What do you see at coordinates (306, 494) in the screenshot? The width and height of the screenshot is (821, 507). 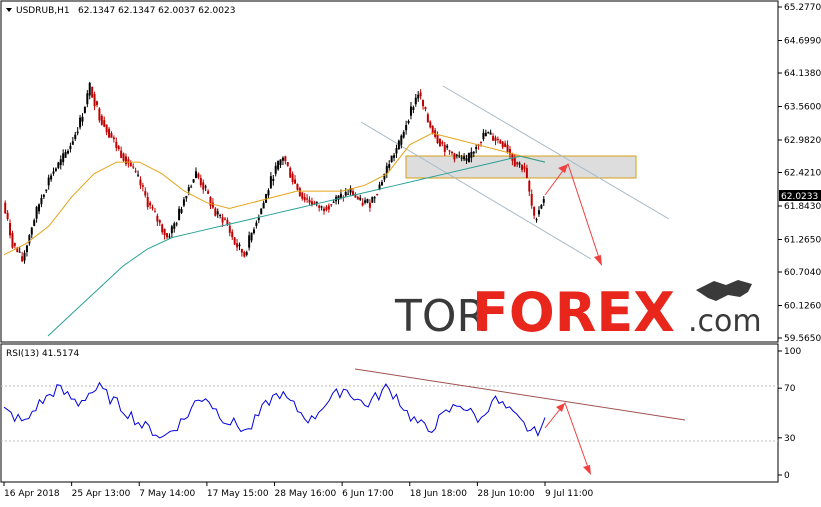 I see `time-tick-label: 28 May 16:00` at bounding box center [306, 494].